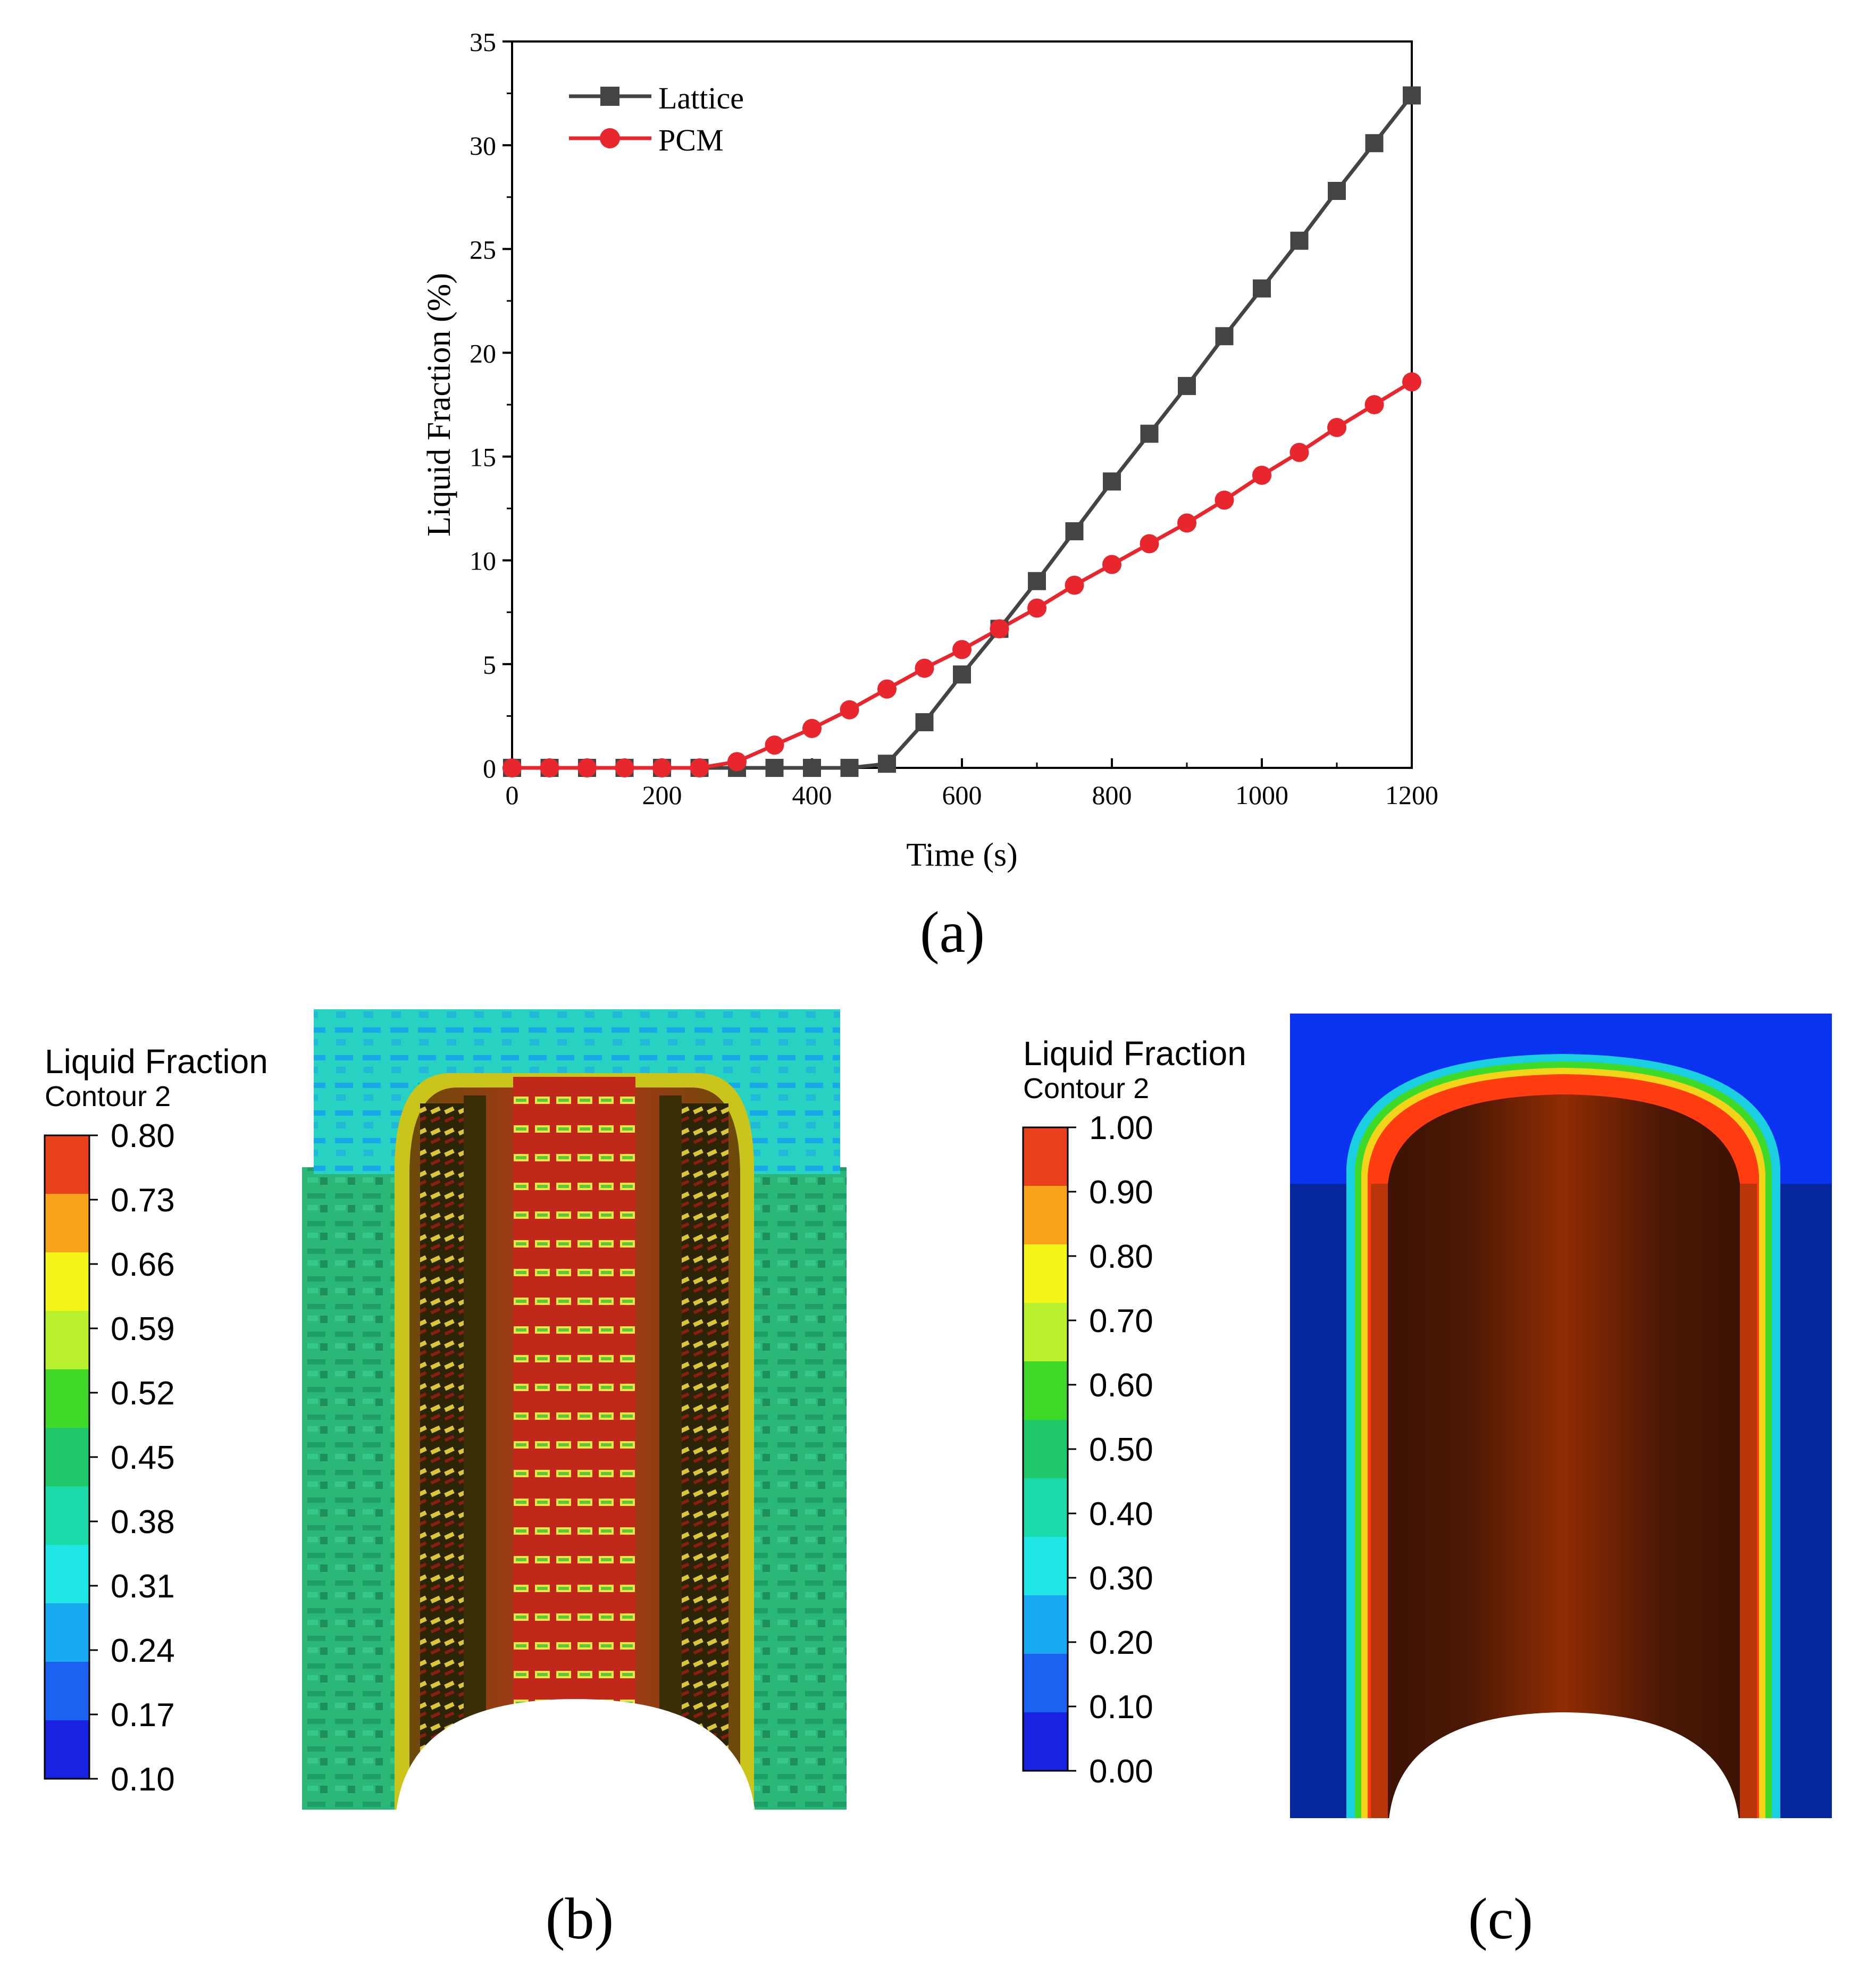  I want to click on legend-label-pcm: PCM, so click(691, 140).